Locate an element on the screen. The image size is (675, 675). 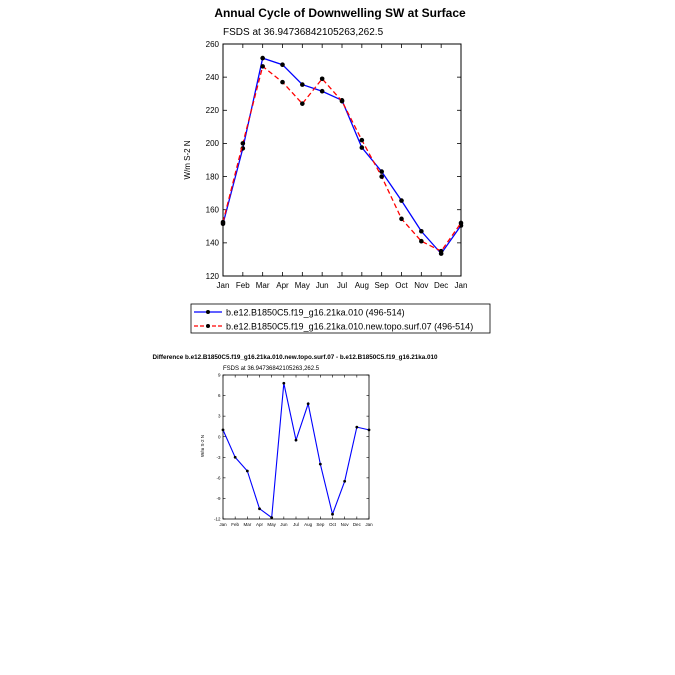
y-tick-label: -6 is located at coordinates (218, 477).